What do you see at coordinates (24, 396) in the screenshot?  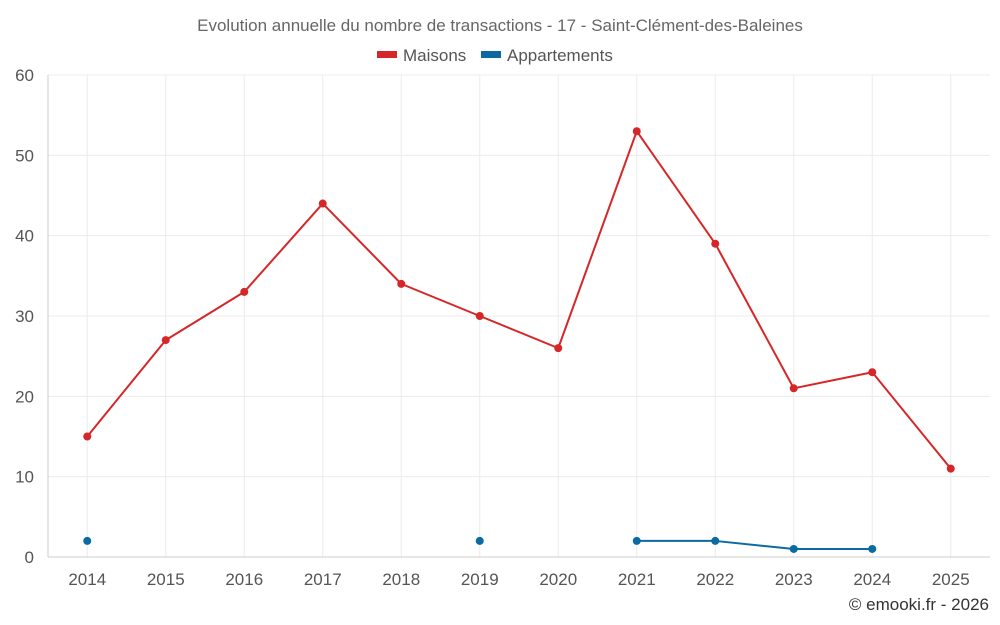 I see `y-tick-label-20: 20` at bounding box center [24, 396].